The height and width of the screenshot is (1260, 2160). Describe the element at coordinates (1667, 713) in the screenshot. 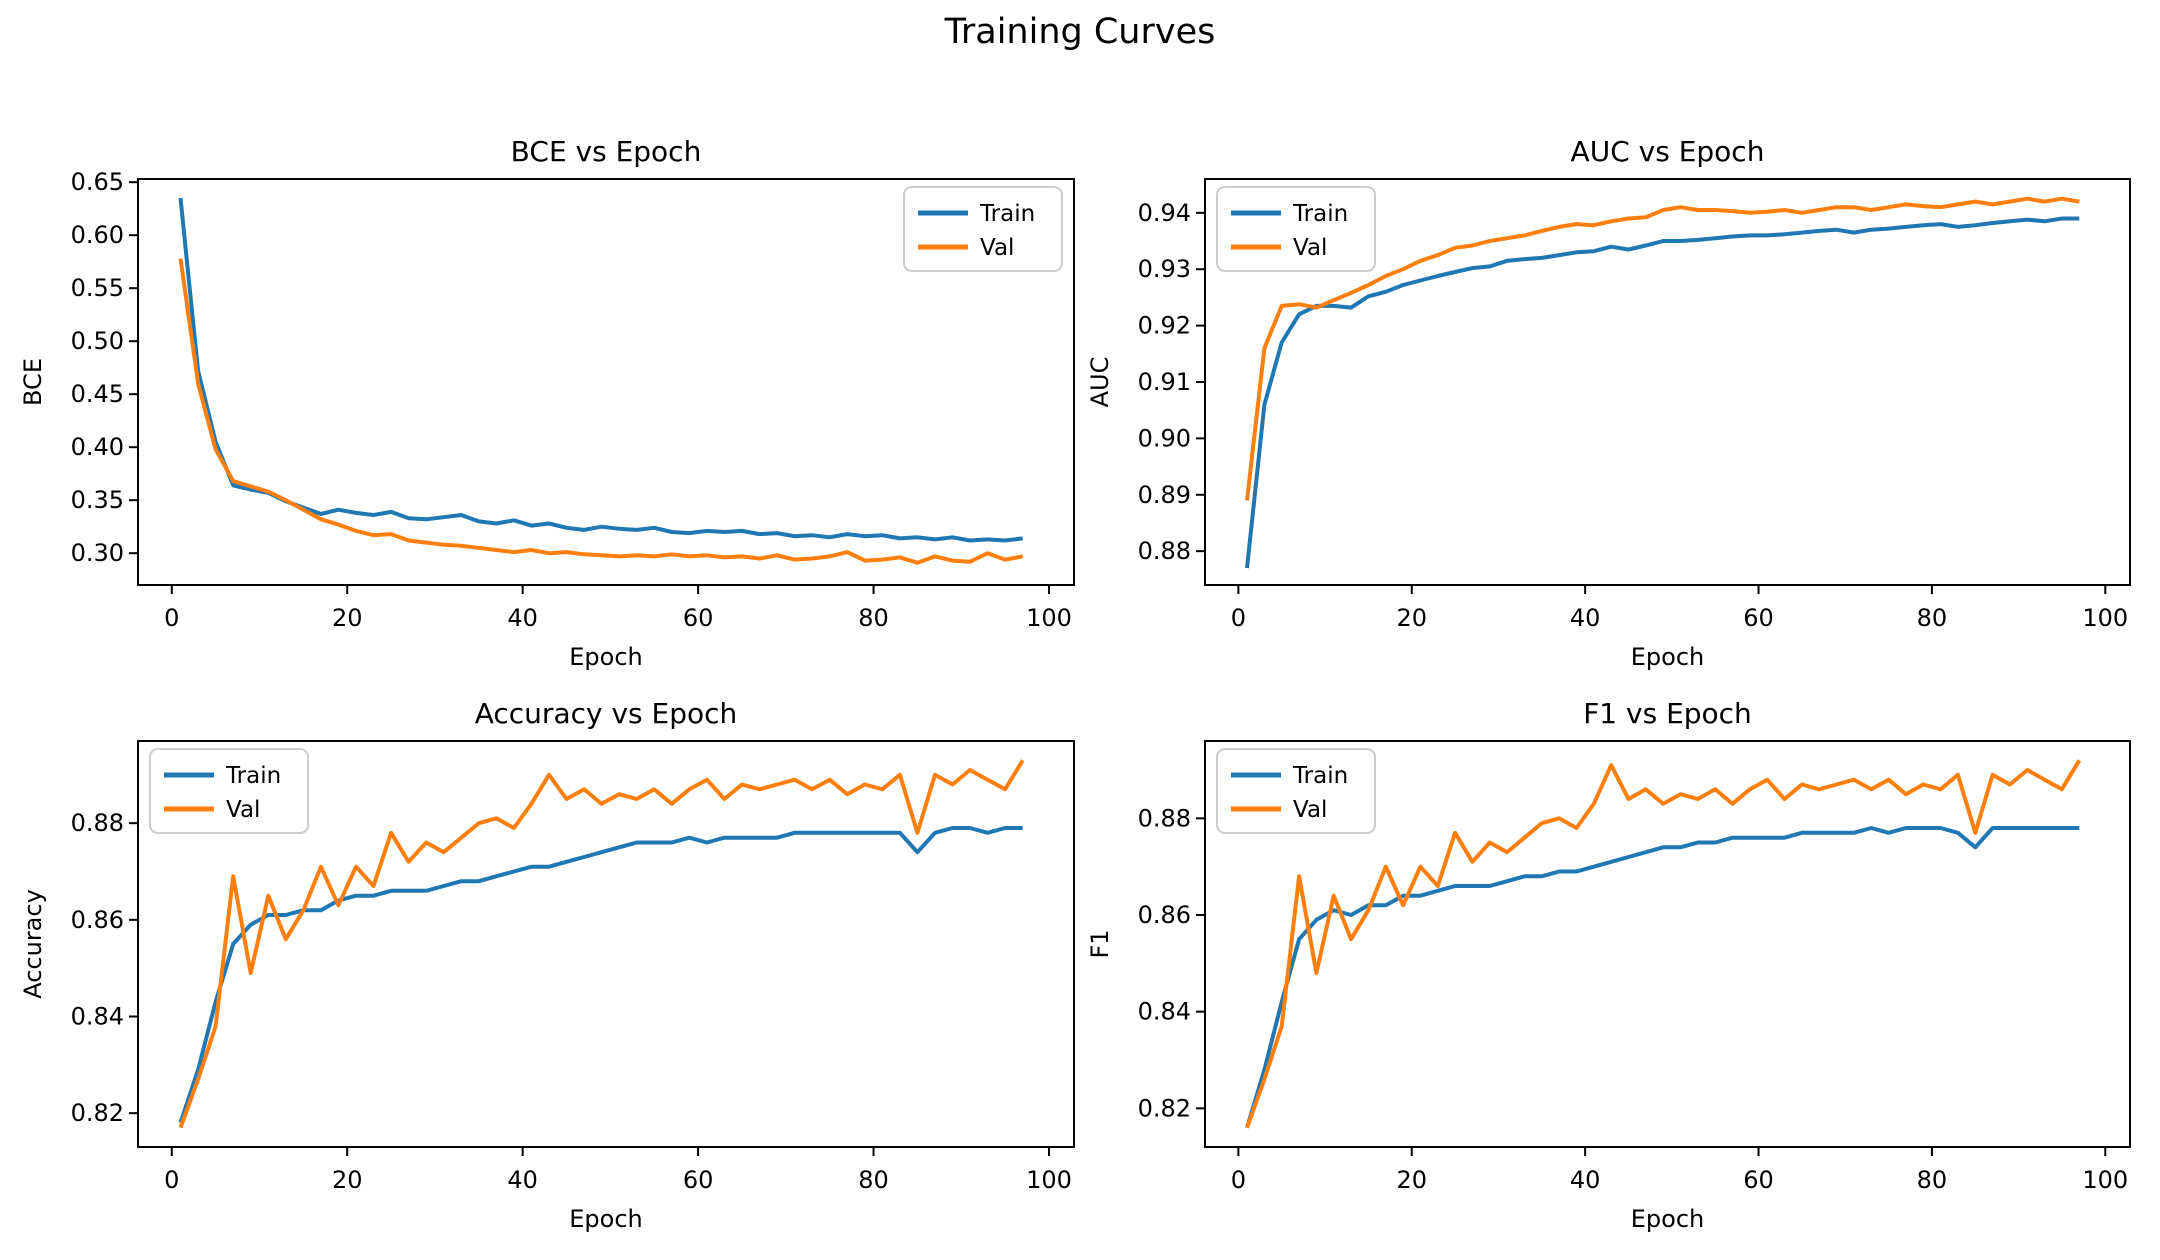

I see `chart-title: F1 vs Epoch` at that location.